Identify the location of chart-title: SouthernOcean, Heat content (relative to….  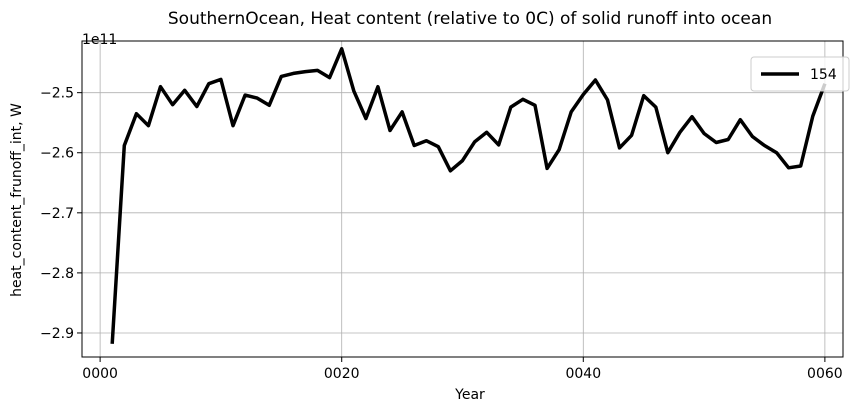
(470, 19).